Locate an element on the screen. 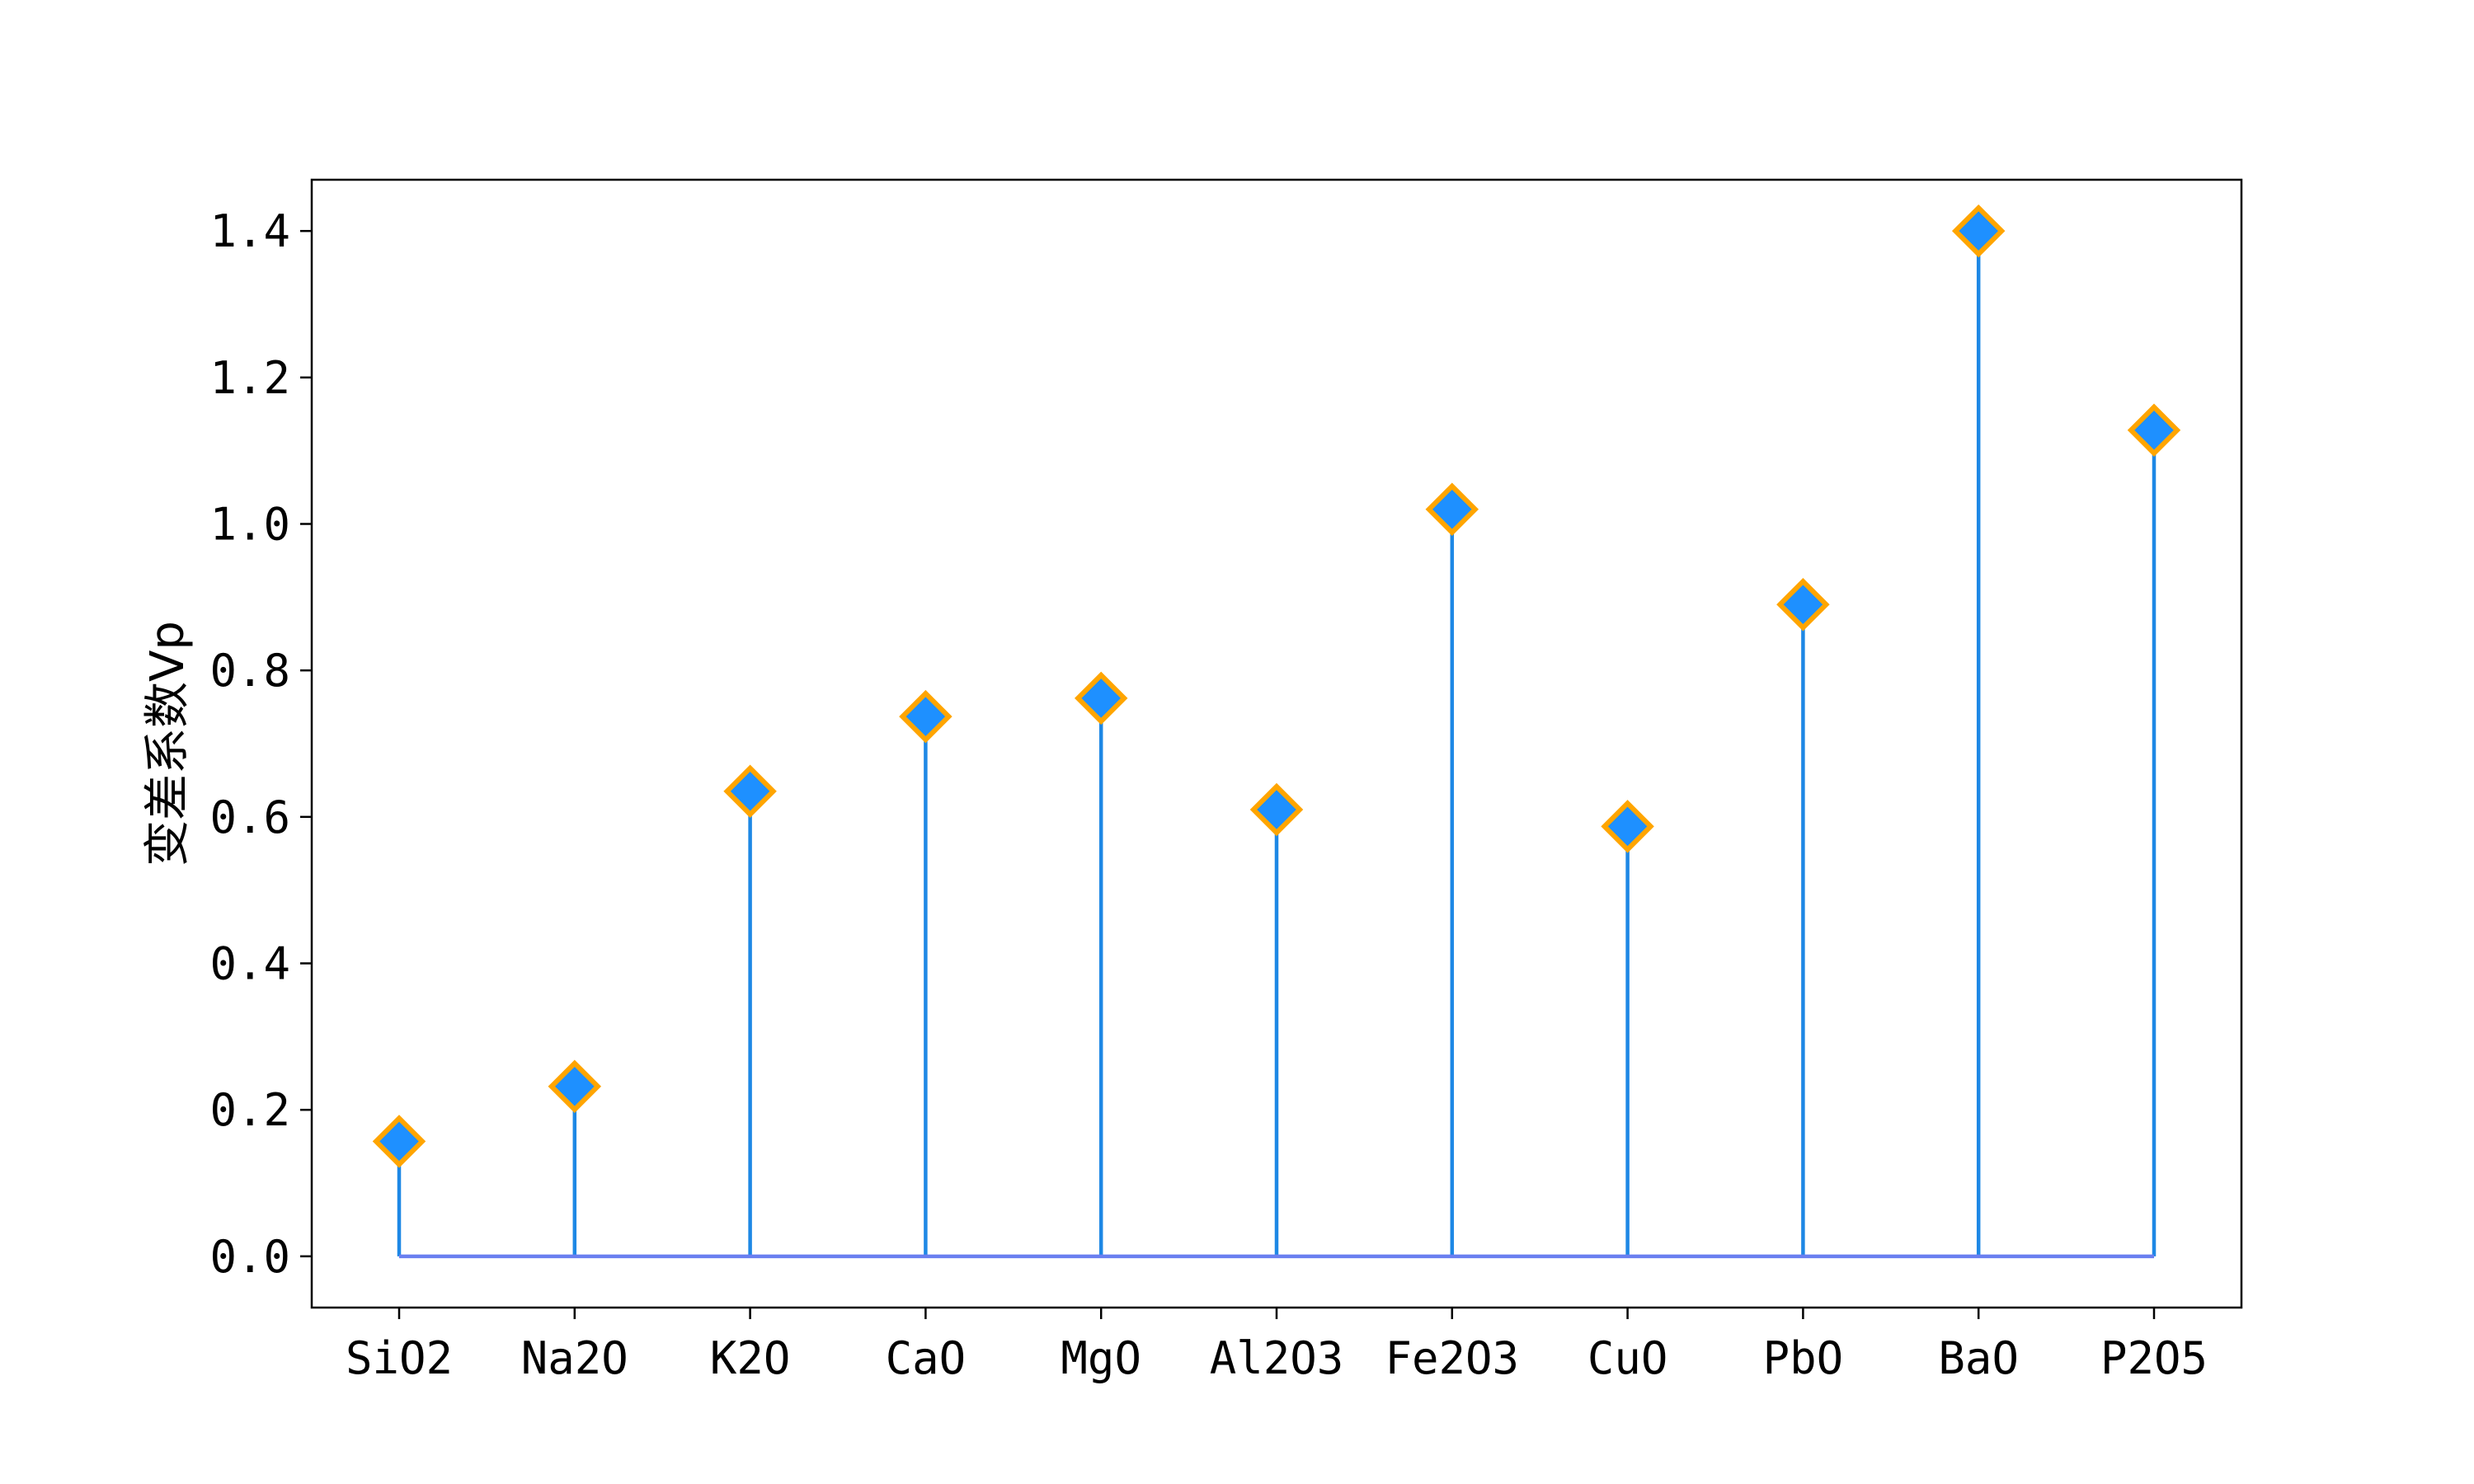 The width and height of the screenshot is (2474, 1484). marker-pbo is located at coordinates (1803, 604).